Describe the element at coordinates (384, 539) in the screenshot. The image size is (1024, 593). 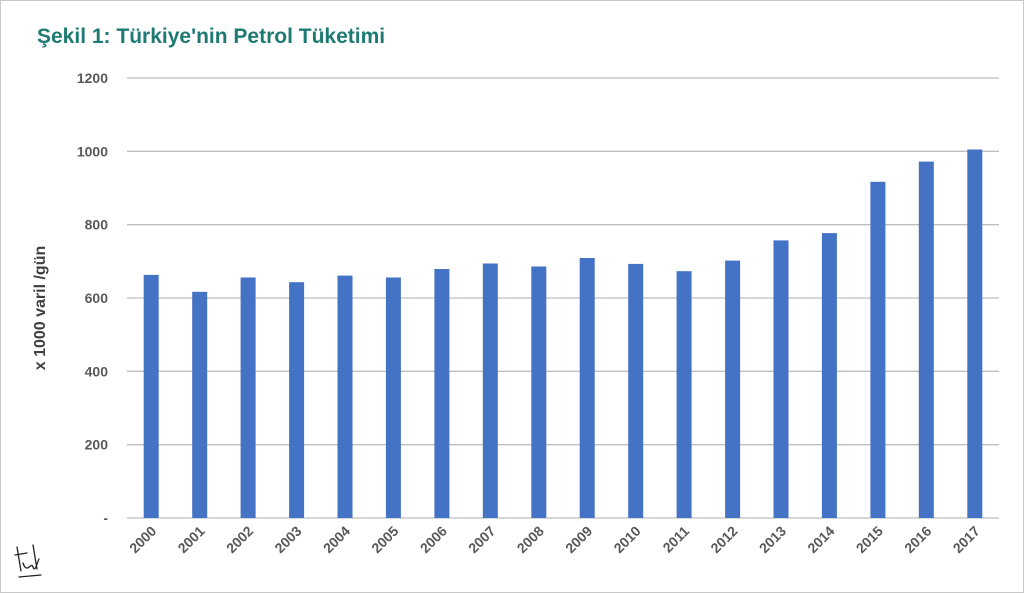
I see `x-tick-label: 2005` at that location.